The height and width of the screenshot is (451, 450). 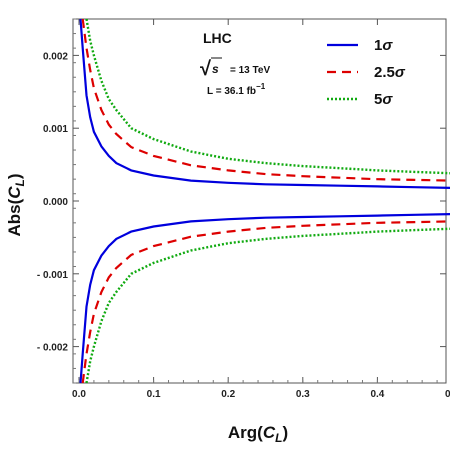 I want to click on x-tick-label: 0.5, so click(x=447, y=394).